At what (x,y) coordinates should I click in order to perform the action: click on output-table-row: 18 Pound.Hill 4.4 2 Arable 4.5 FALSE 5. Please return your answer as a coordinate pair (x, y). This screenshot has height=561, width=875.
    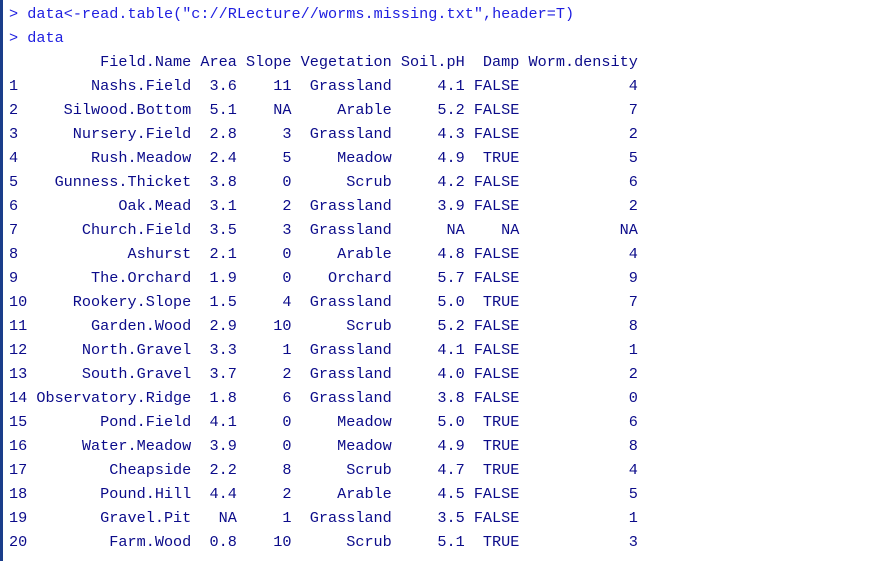
    Looking at the image, I should click on (323, 494).